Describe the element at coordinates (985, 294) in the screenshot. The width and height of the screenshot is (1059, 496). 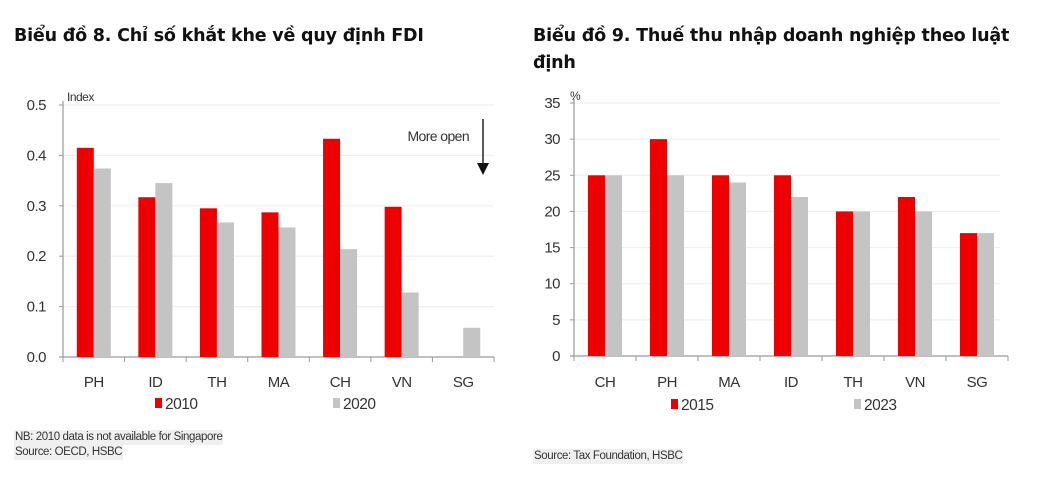
I see `bar-2023-SG` at that location.